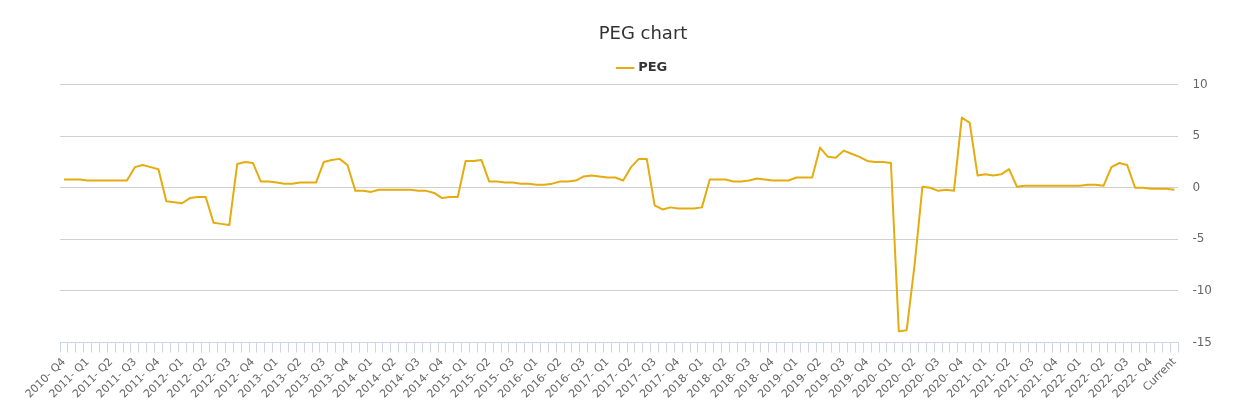 This screenshot has height=408, width=1246. Describe the element at coordinates (653, 67) in the screenshot. I see `legend-label: PEG` at that location.